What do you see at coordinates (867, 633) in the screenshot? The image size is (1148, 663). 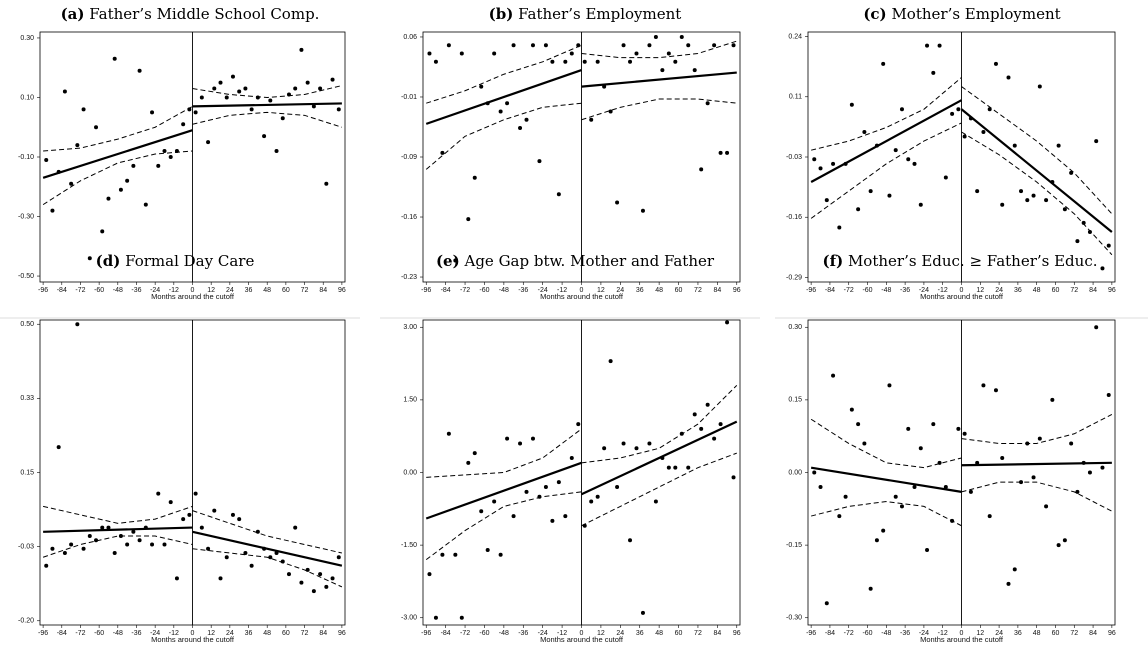 I see `x-tick-label: -60` at bounding box center [867, 633].